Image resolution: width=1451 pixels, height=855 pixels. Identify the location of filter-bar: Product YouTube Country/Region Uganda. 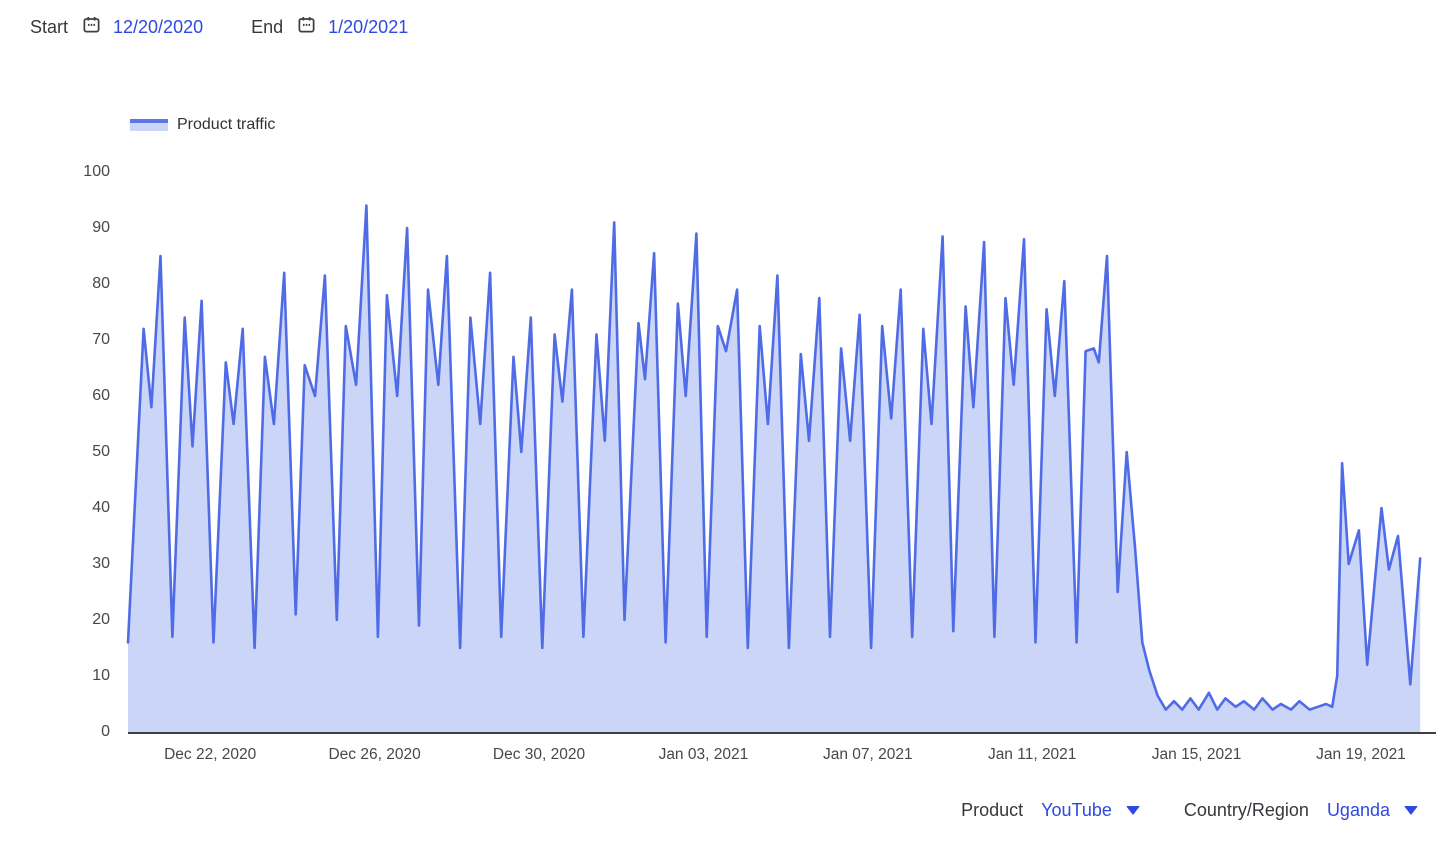
(1189, 810).